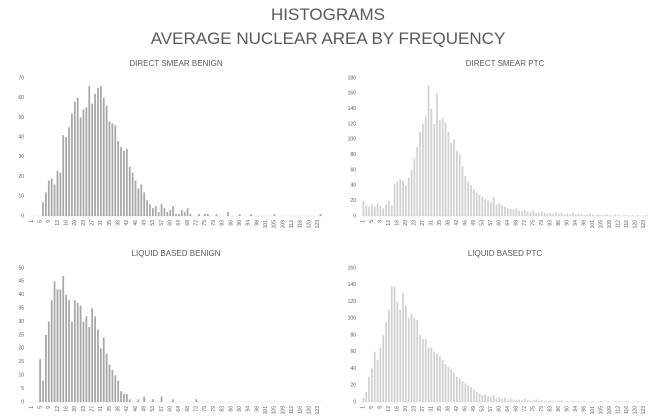 This screenshot has width=656, height=417. I want to click on panel-title: DIRECT SMEAR BENIGN, so click(175, 63).